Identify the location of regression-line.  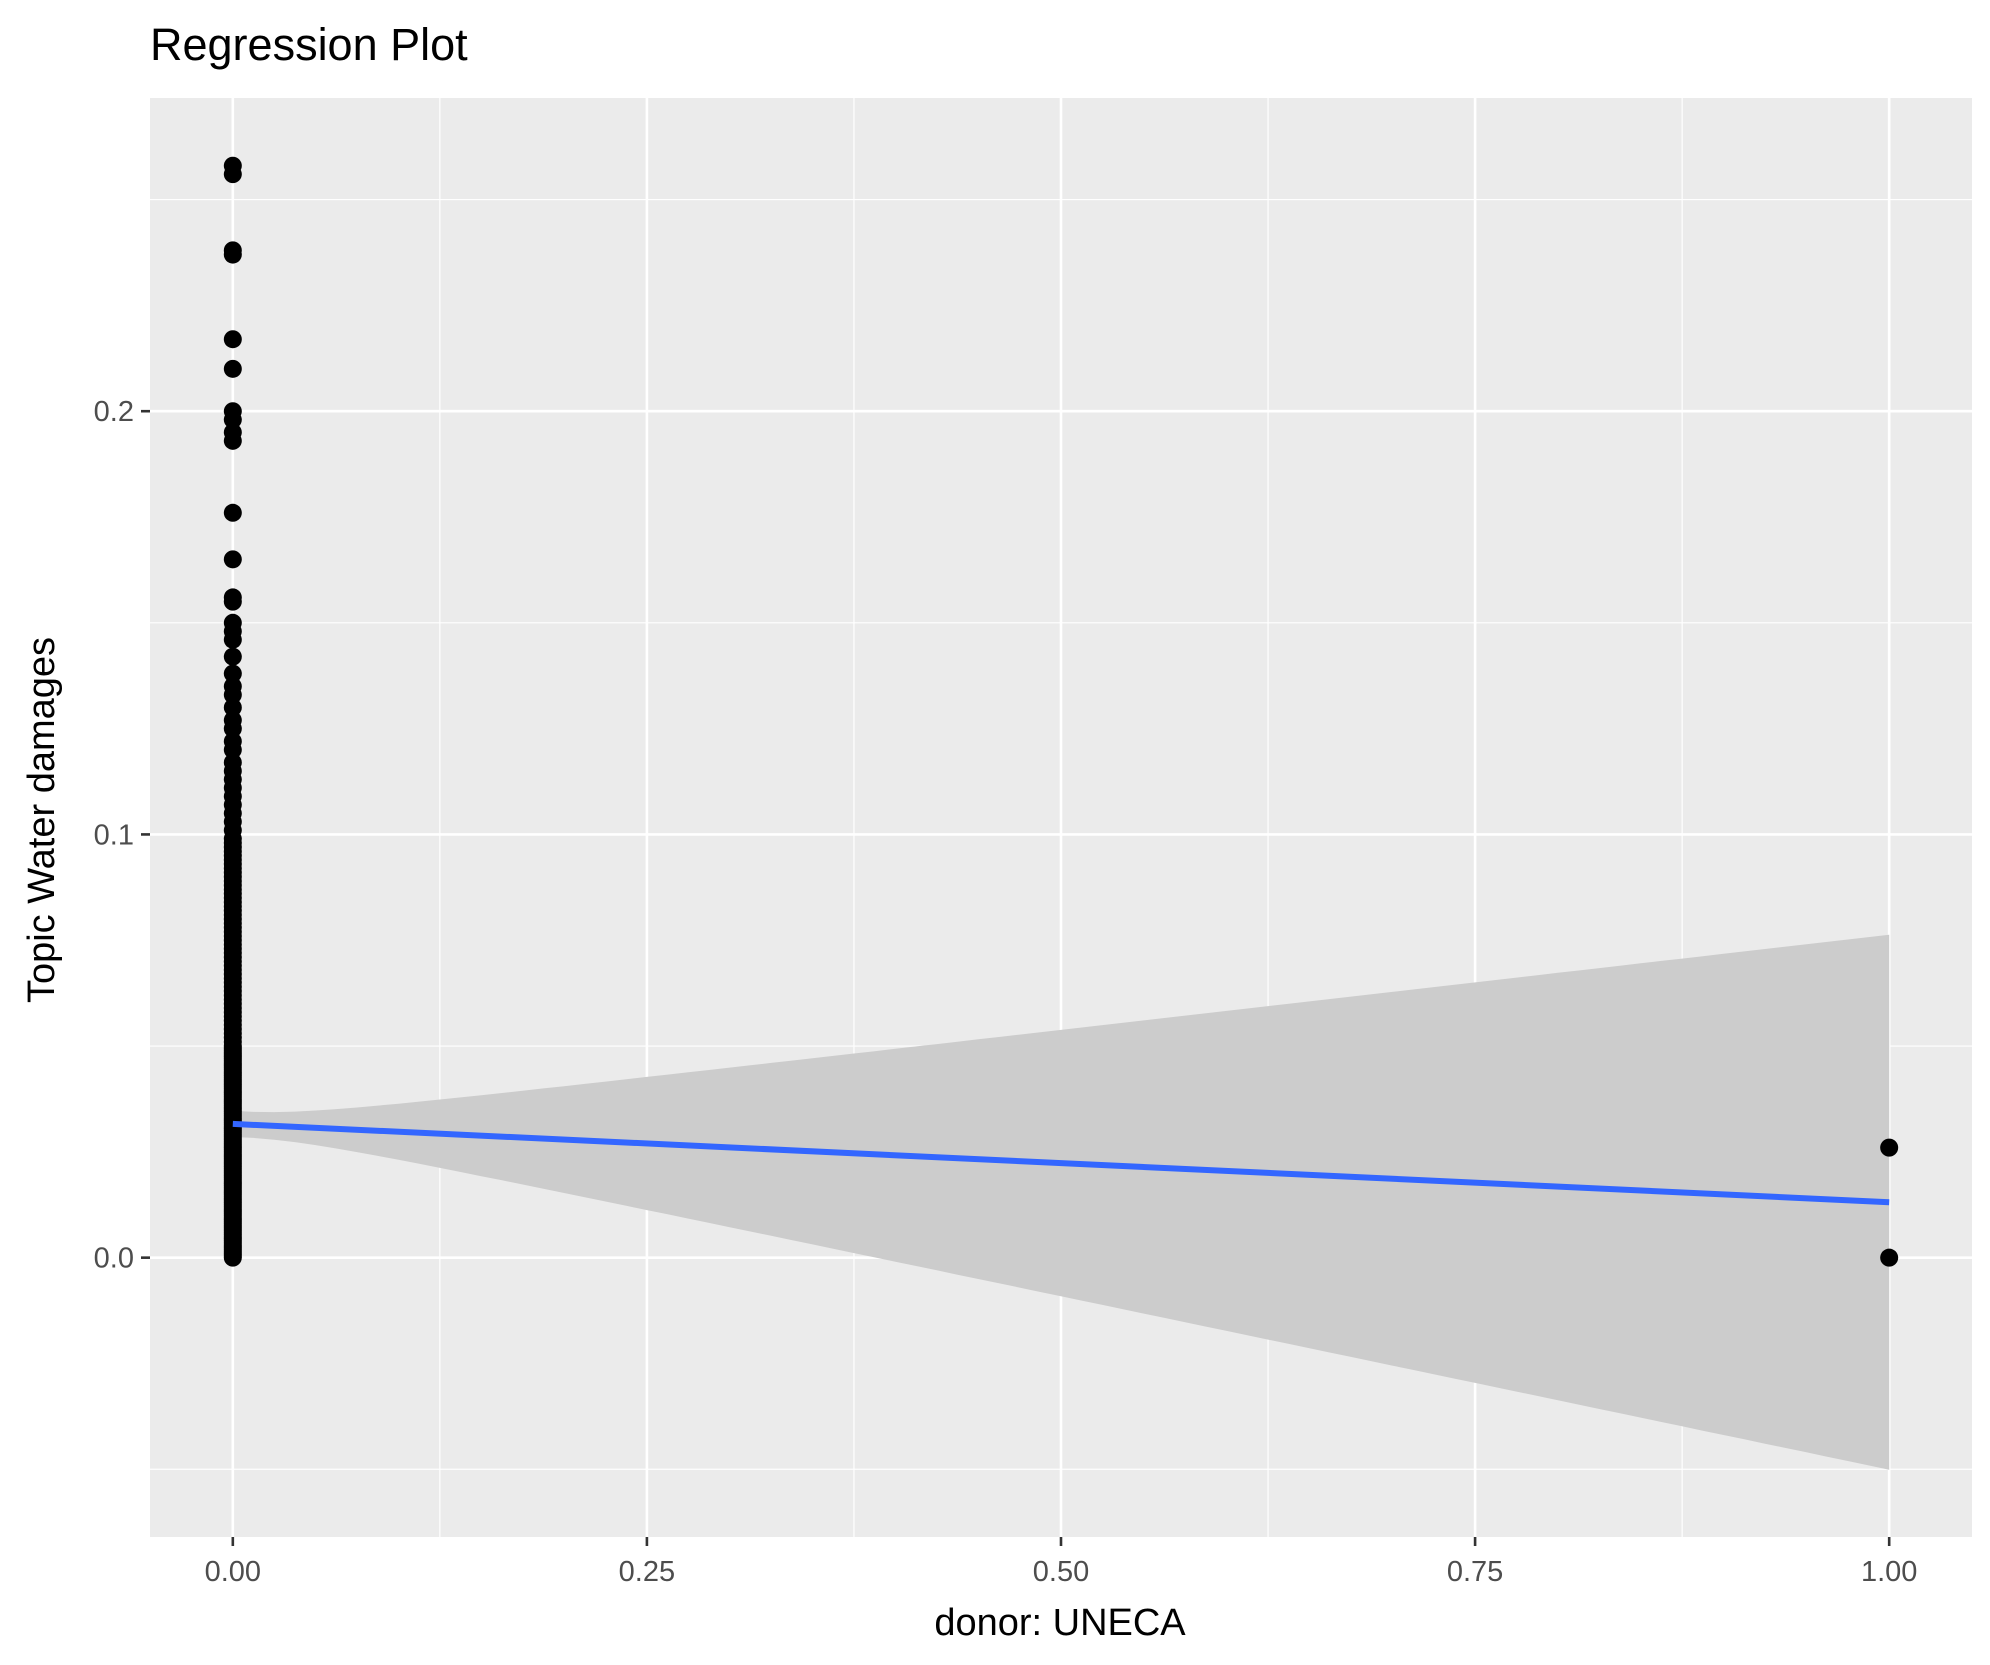
(1061, 1163).